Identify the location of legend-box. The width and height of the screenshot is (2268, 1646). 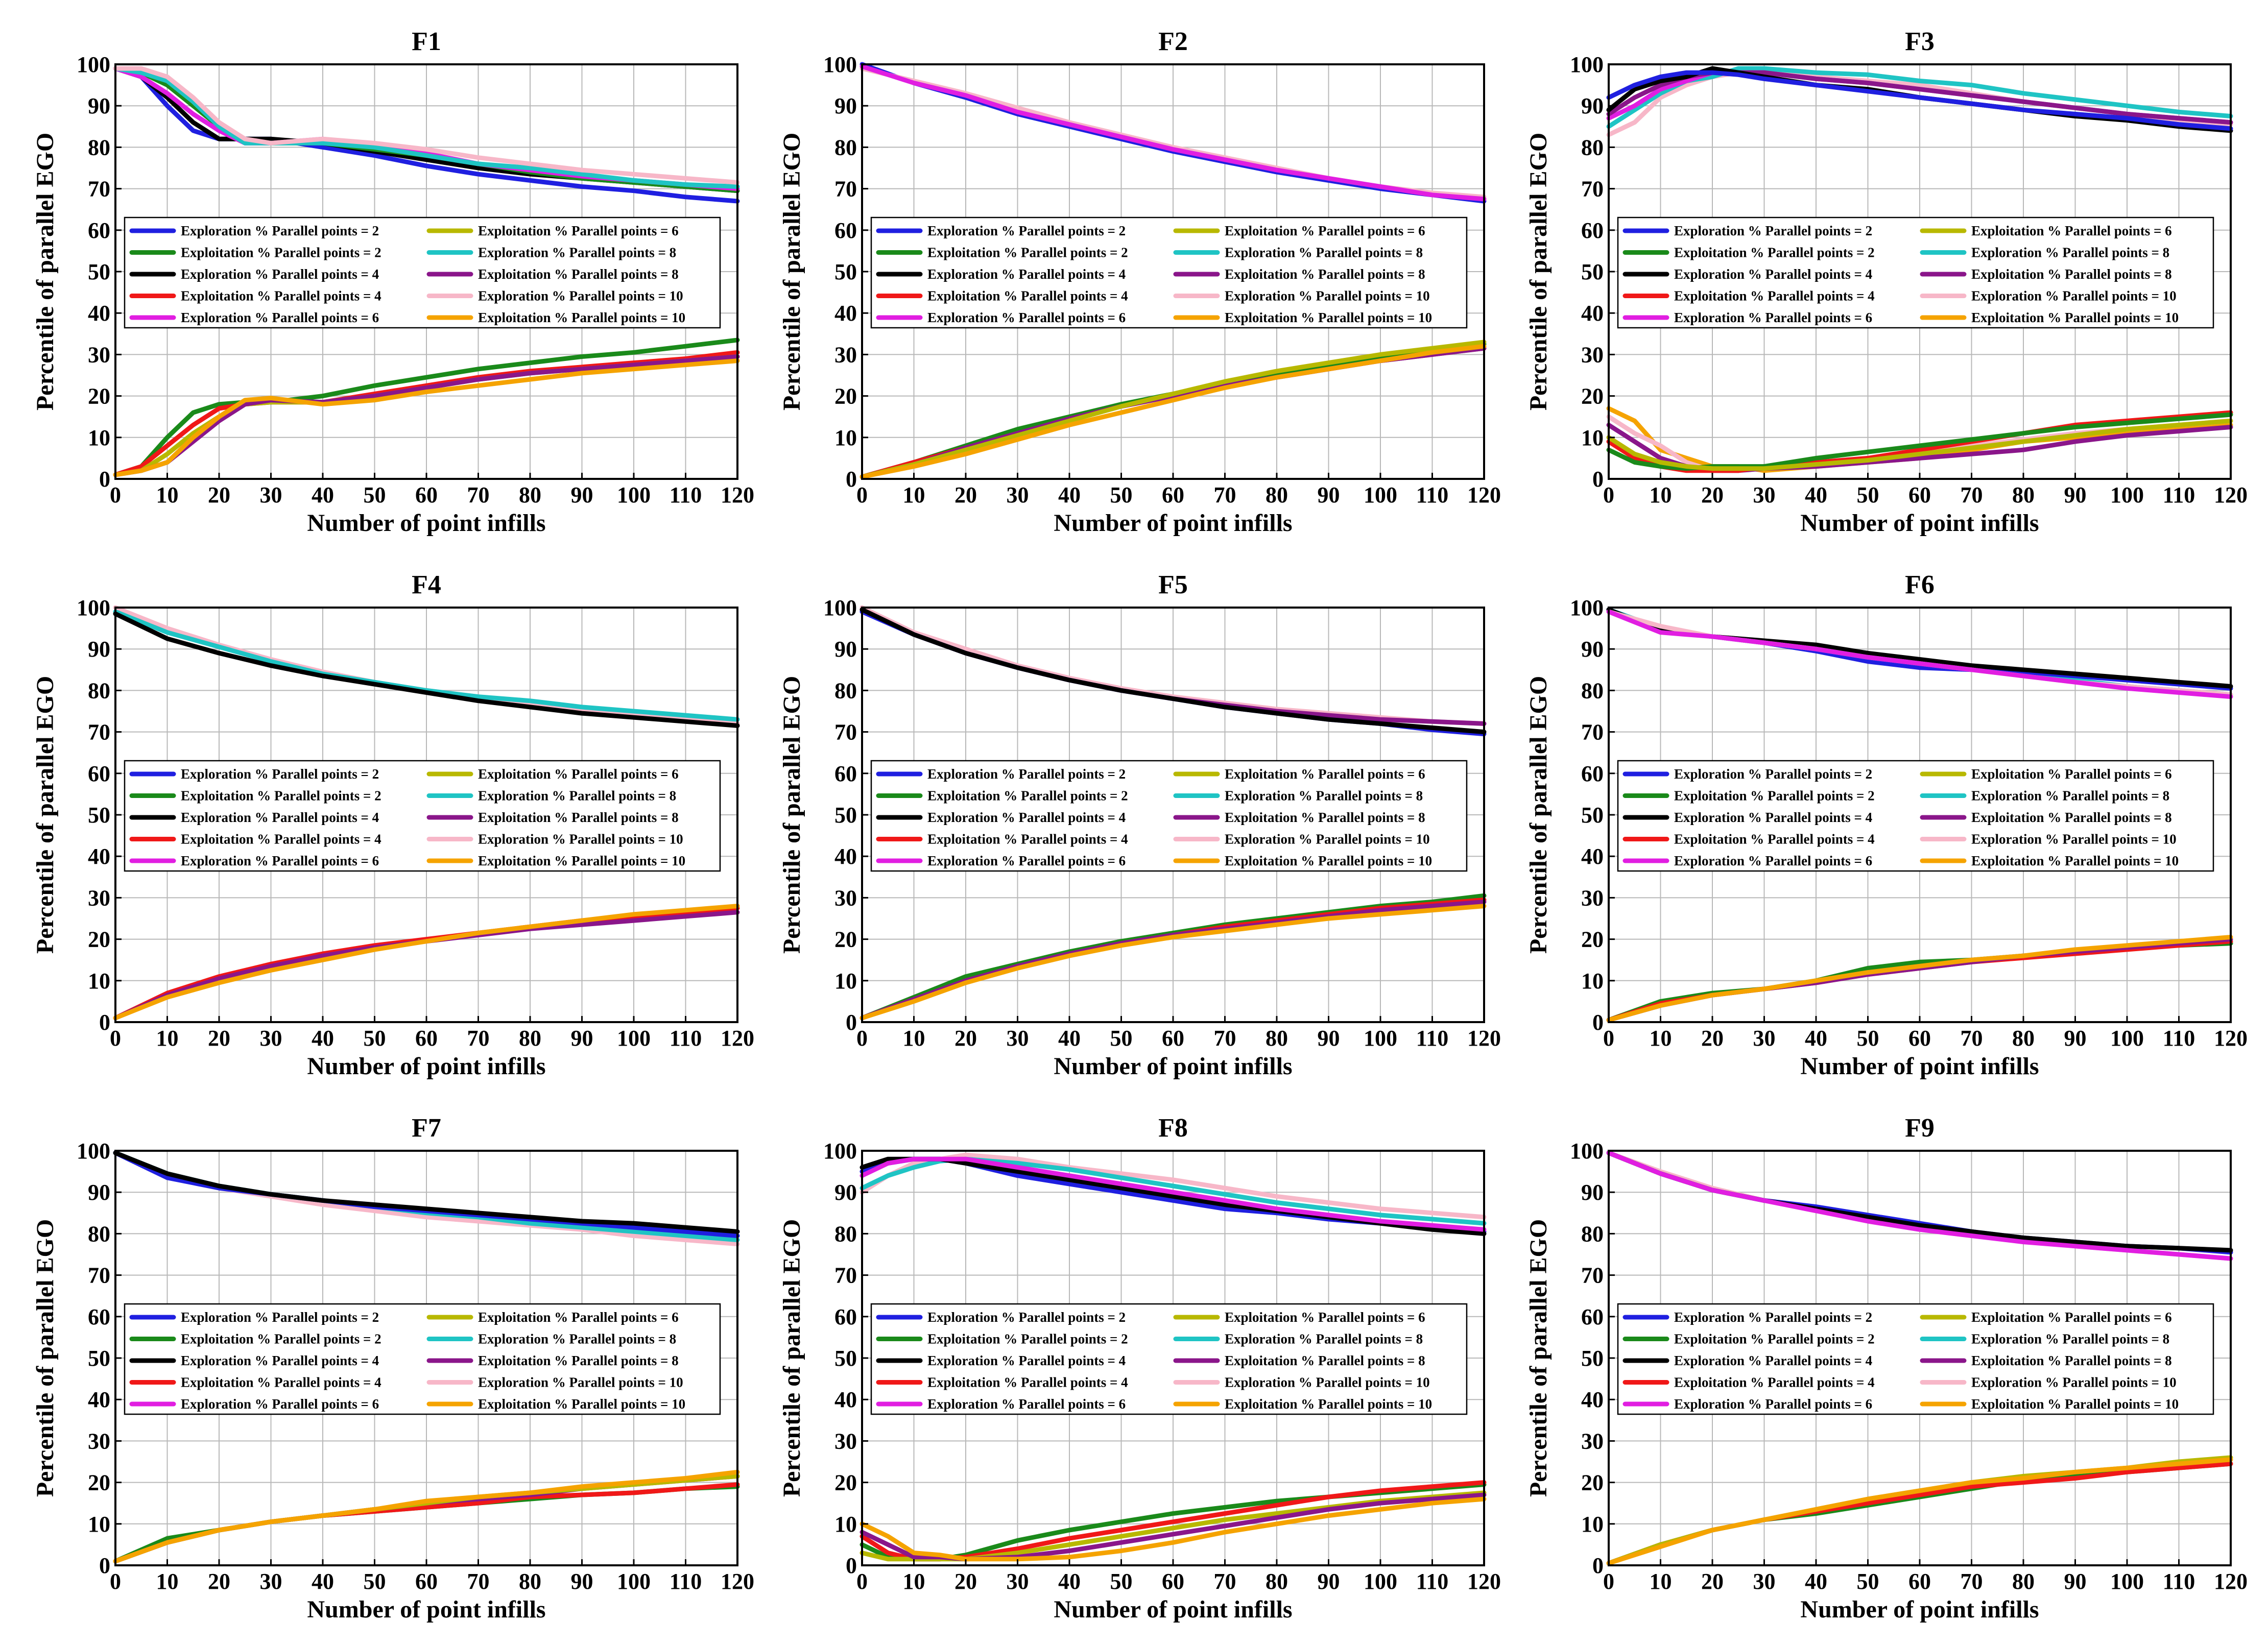
(422, 816).